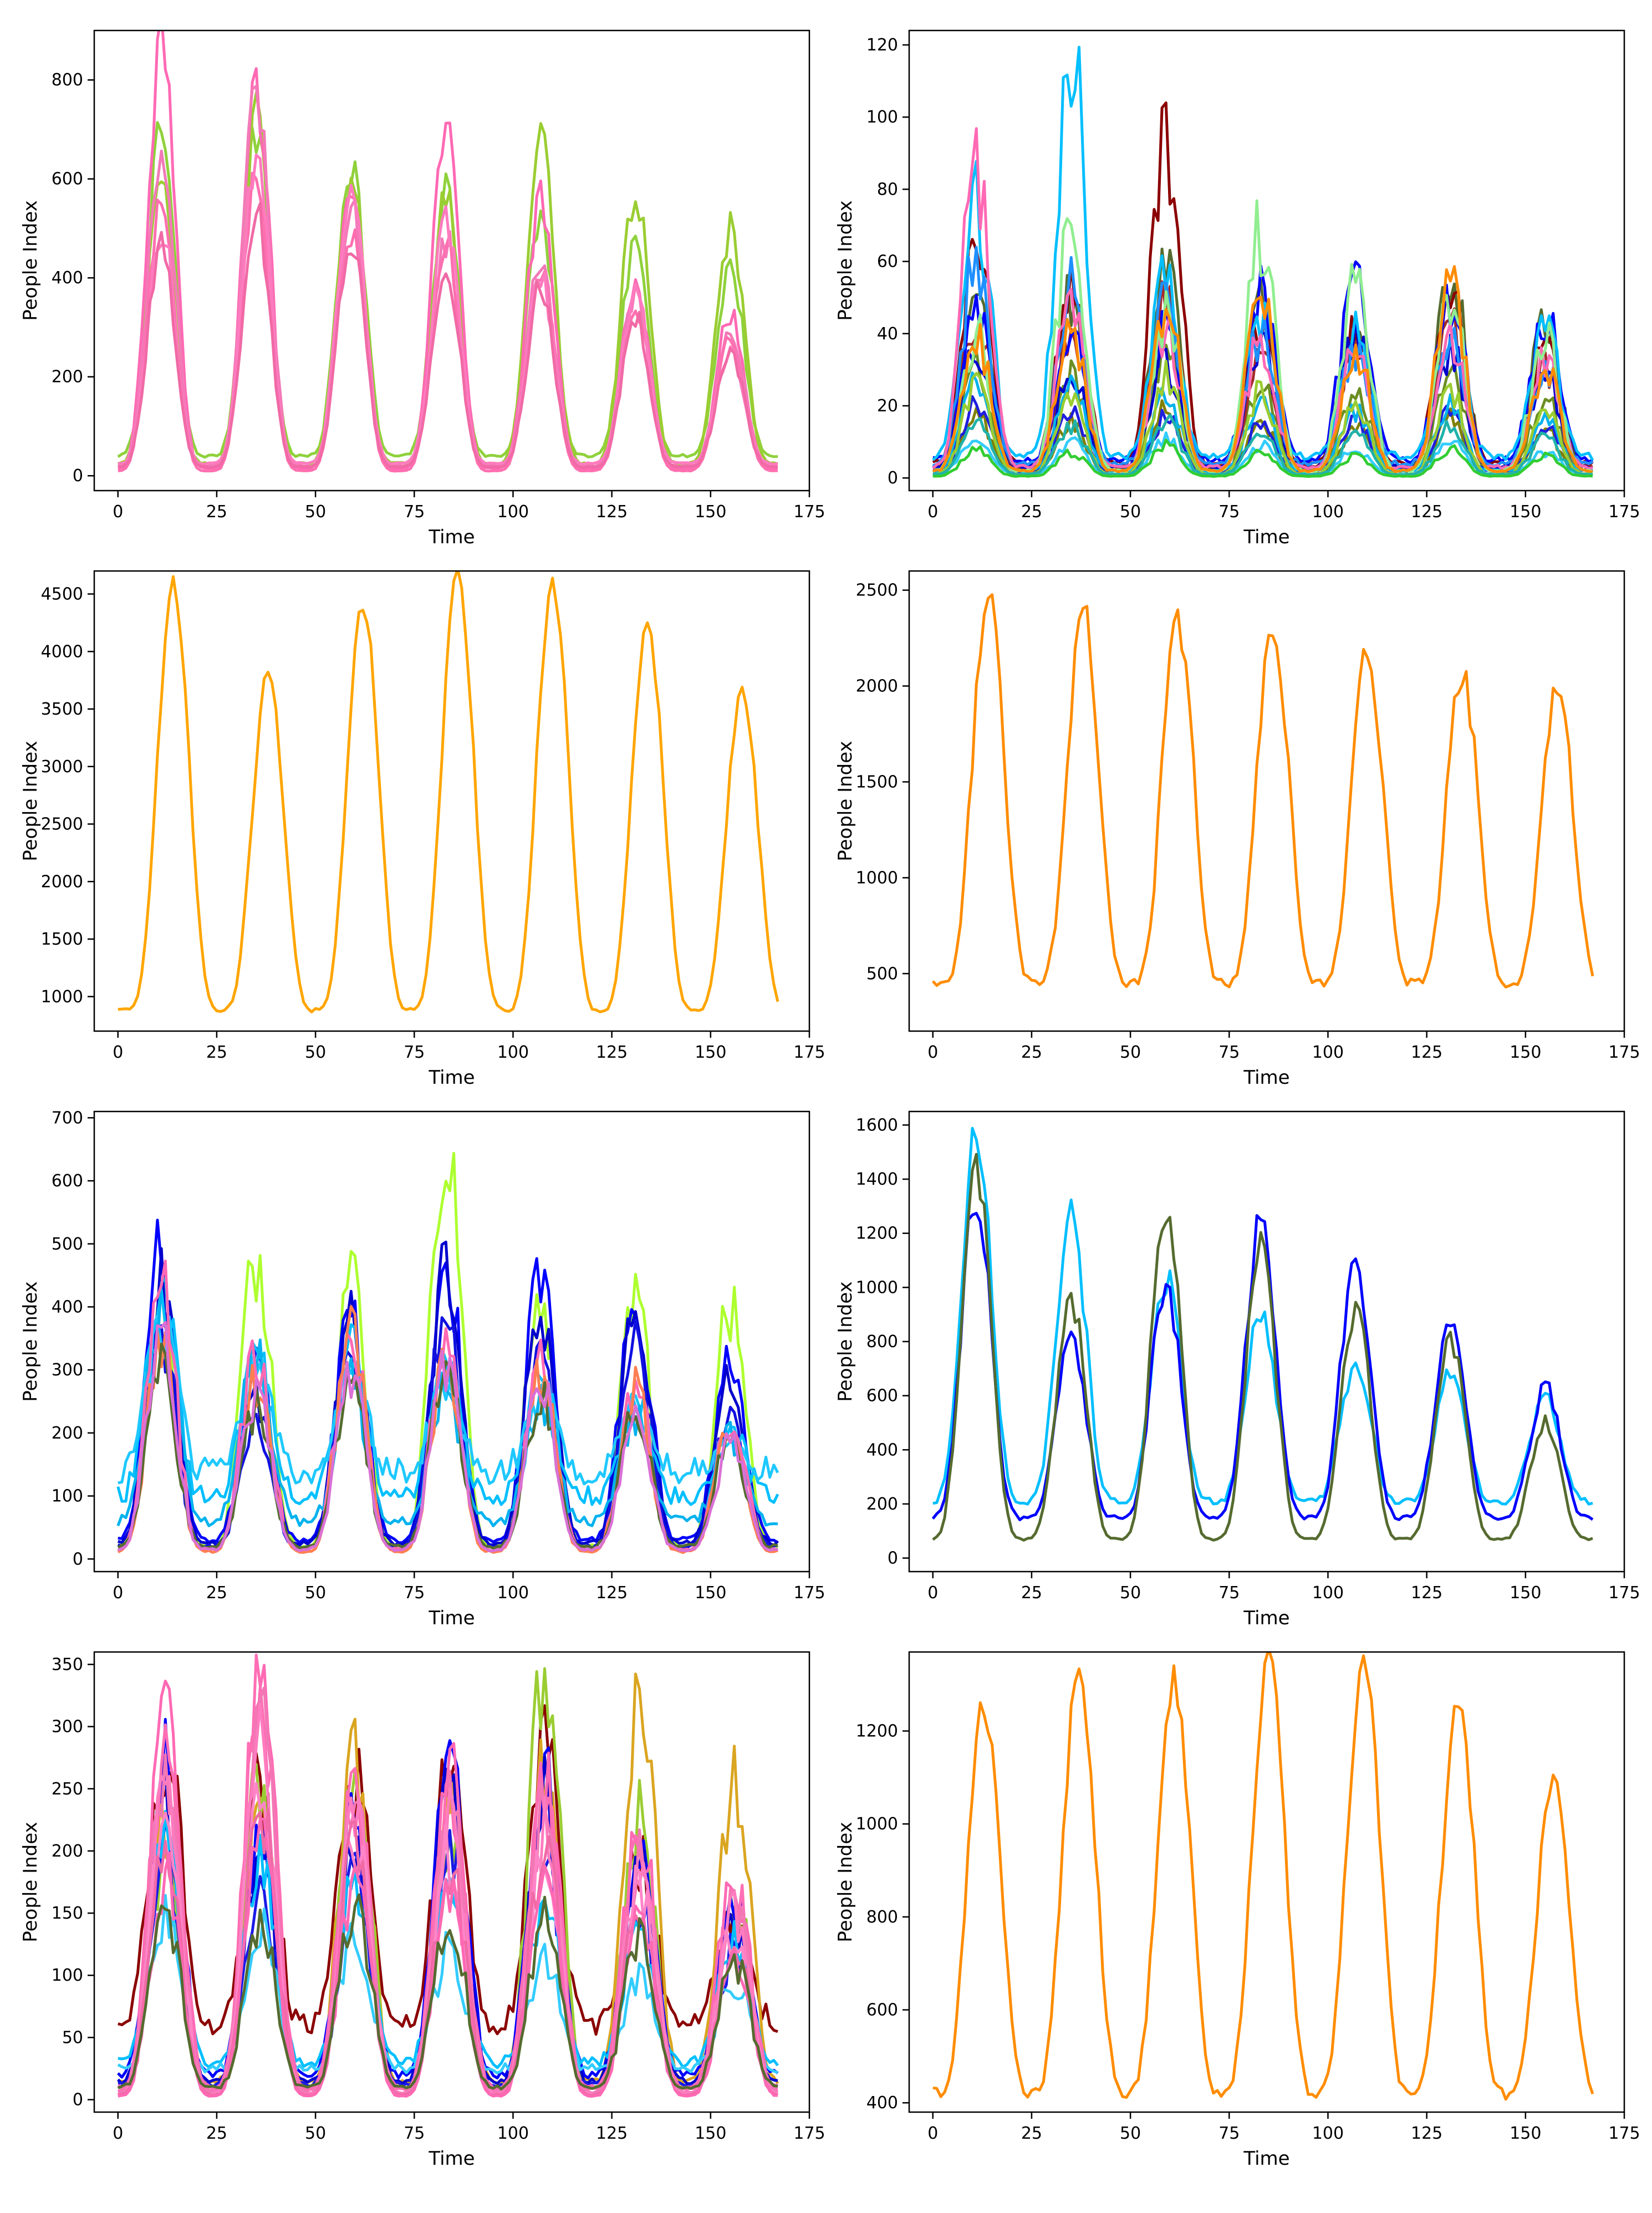 This screenshot has width=1652, height=2213. What do you see at coordinates (877, 1179) in the screenshot?
I see `y-tick-label: 1400` at bounding box center [877, 1179].